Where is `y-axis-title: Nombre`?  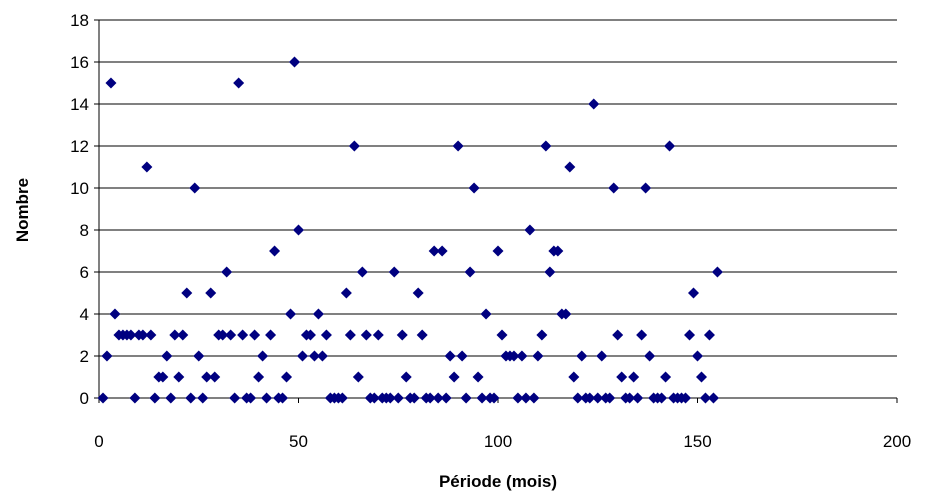
y-axis-title: Nombre is located at coordinates (22, 210).